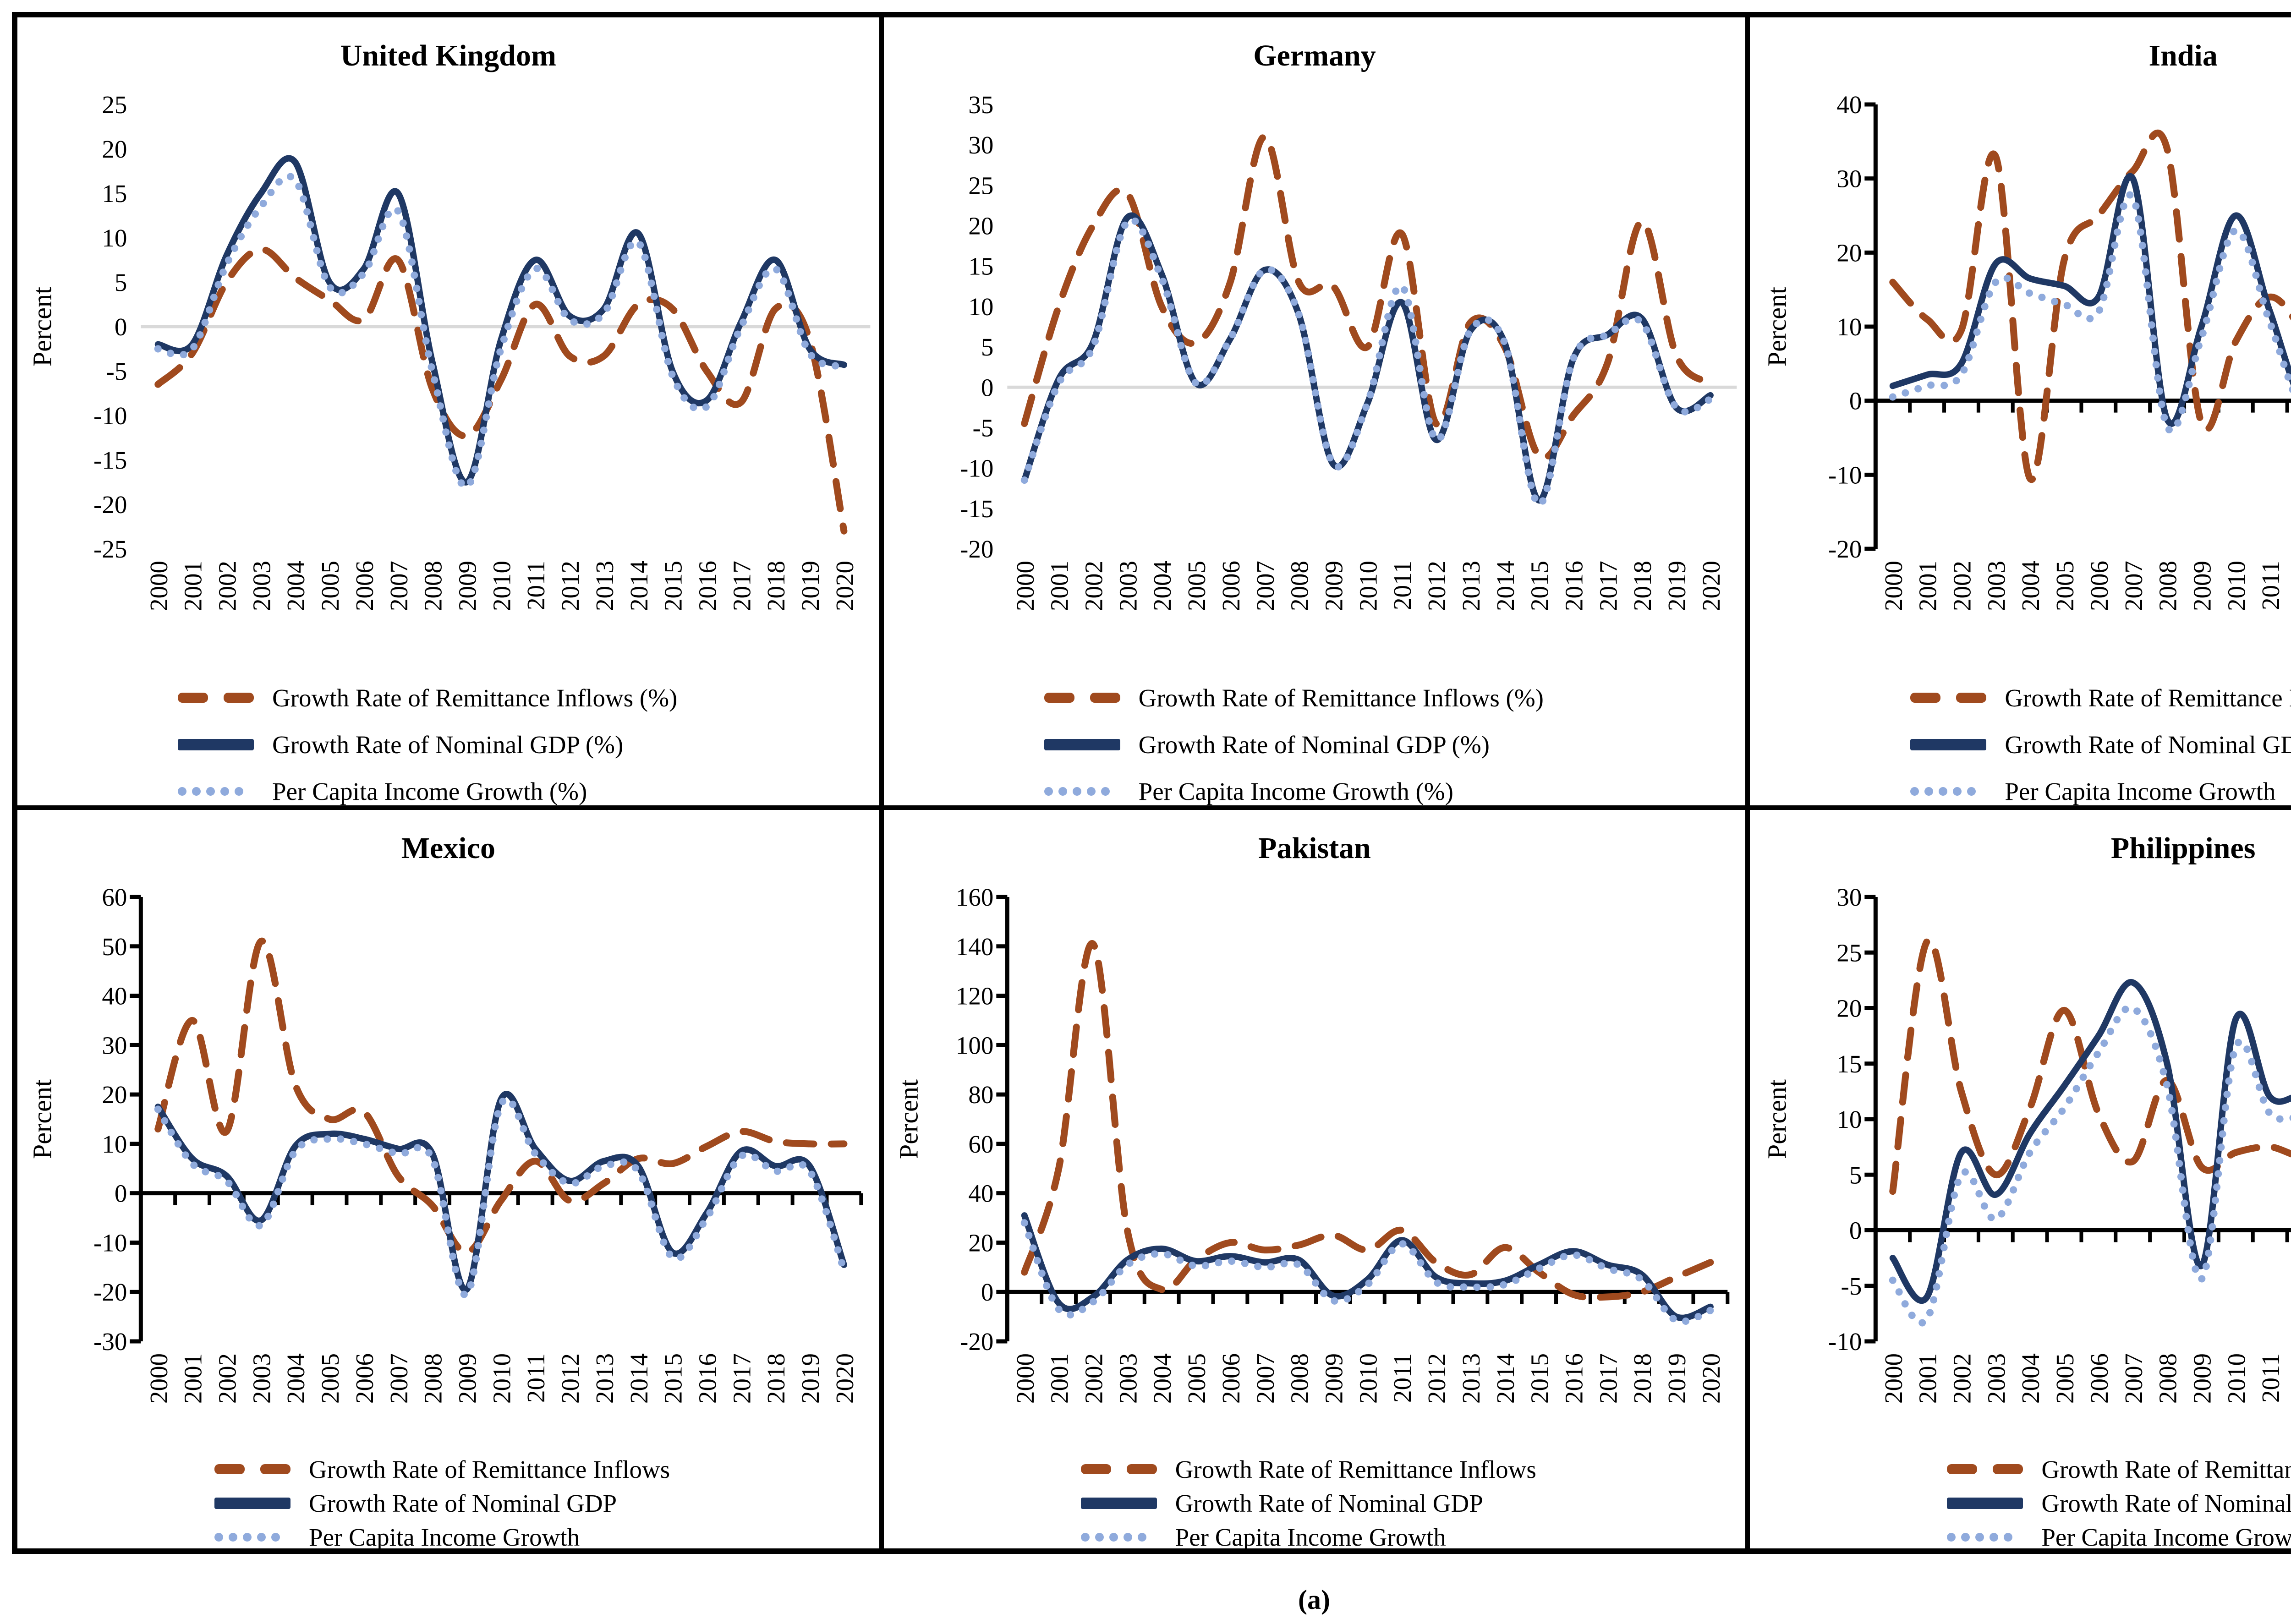 The height and width of the screenshot is (1624, 2291). What do you see at coordinates (502, 586) in the screenshot?
I see `svg-text: 2010` at bounding box center [502, 586].